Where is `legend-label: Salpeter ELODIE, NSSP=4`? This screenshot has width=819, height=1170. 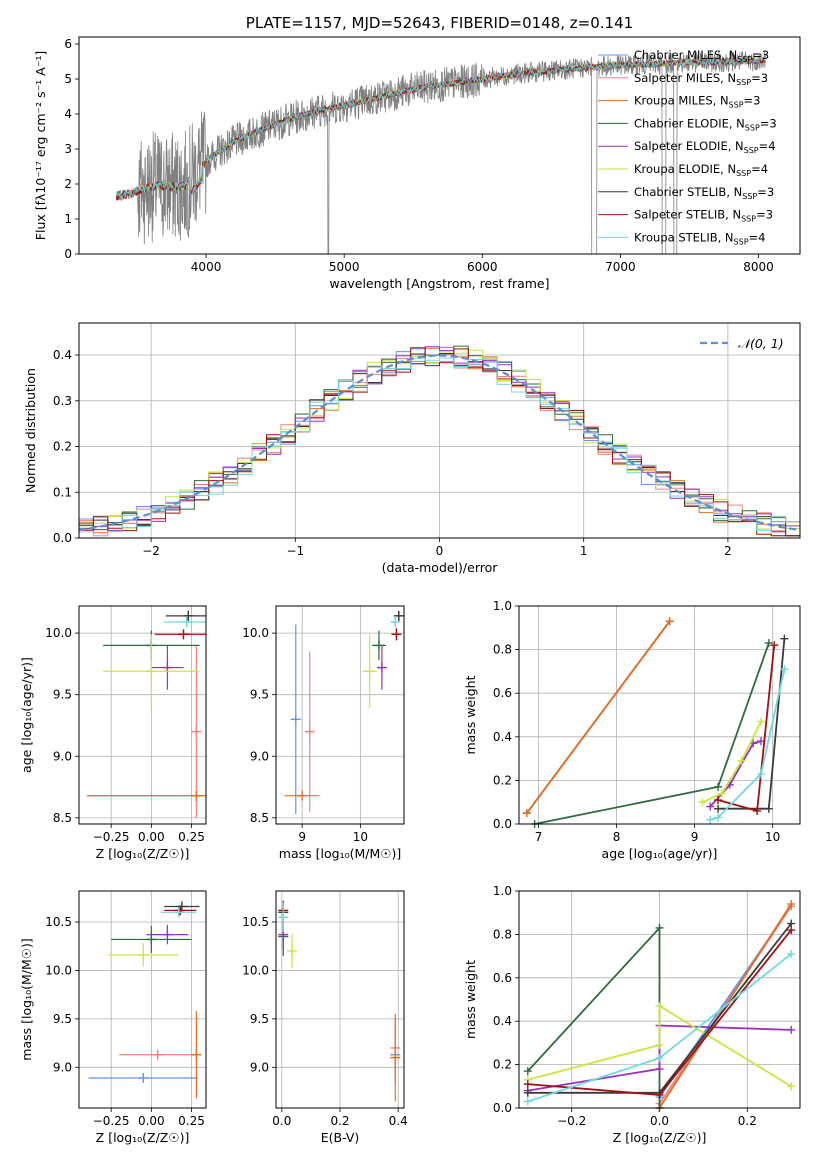
legend-label: Salpeter ELODIE, NSSP=4 is located at coordinates (705, 147).